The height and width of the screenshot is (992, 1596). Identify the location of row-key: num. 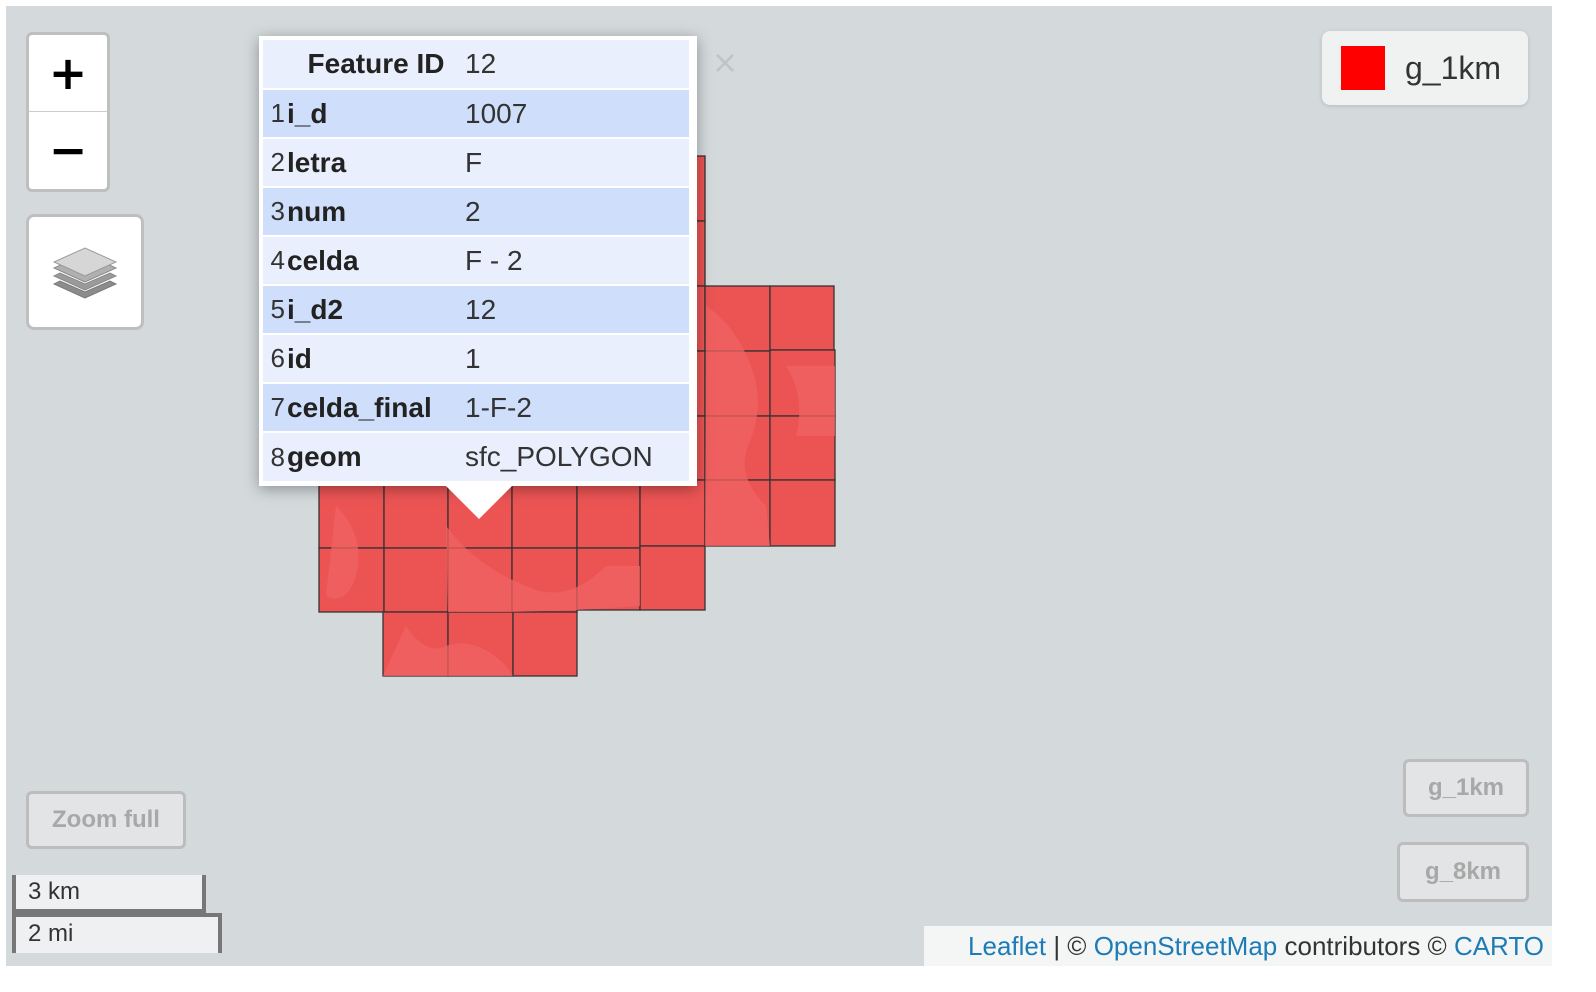
(376, 211).